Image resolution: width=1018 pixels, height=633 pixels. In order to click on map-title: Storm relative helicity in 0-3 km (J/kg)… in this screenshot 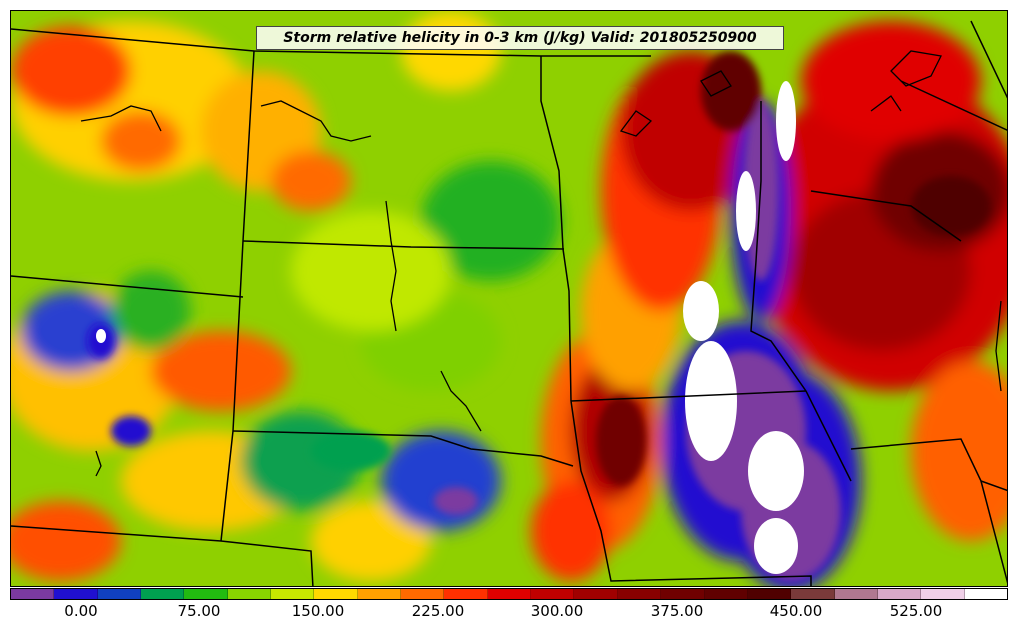, I will do `click(520, 38)`.